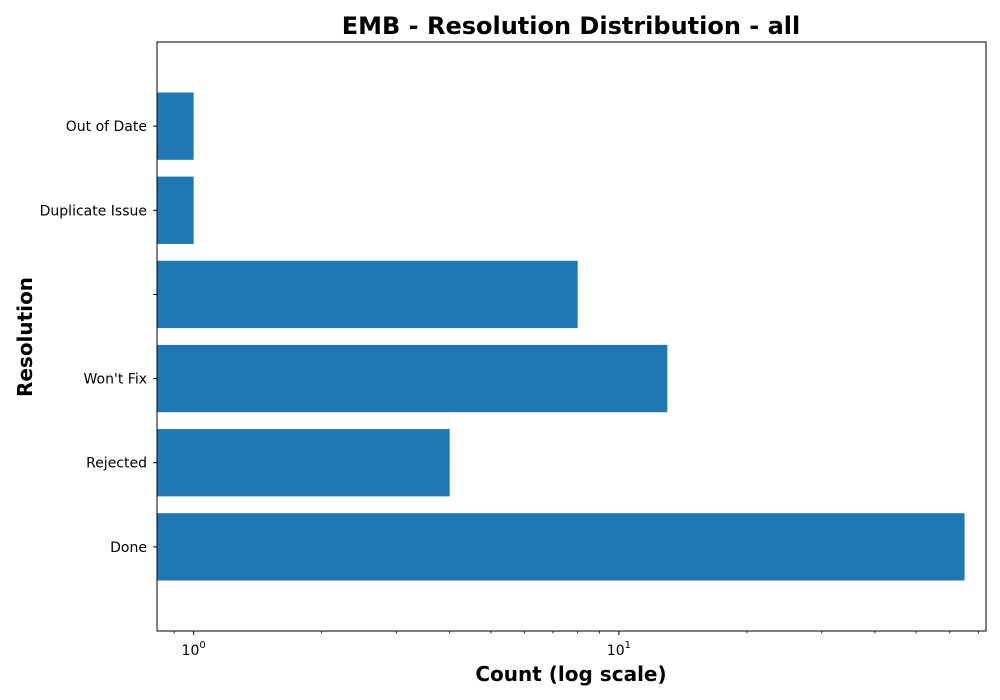  I want to click on bar-rejected, so click(303, 463).